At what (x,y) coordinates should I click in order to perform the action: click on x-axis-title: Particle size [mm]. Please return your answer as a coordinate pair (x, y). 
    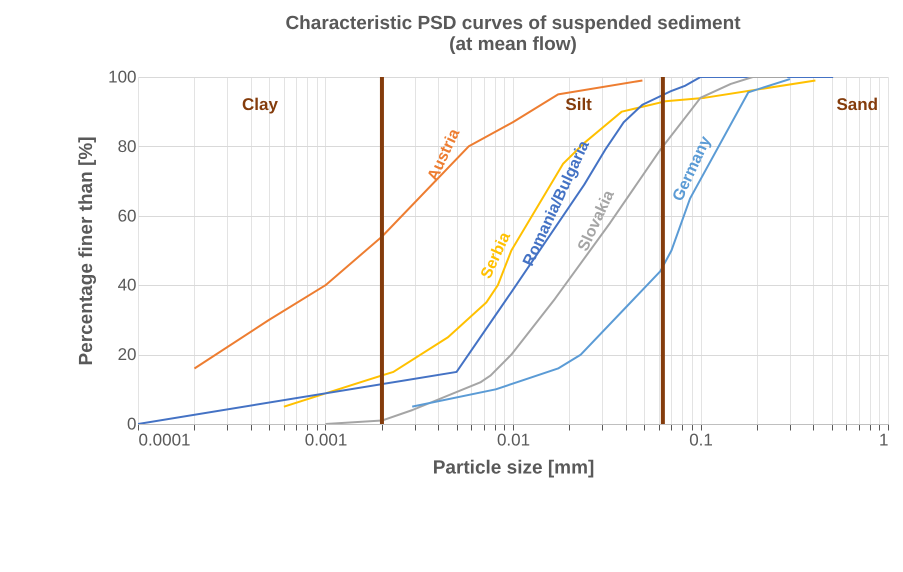
    Looking at the image, I should click on (513, 468).